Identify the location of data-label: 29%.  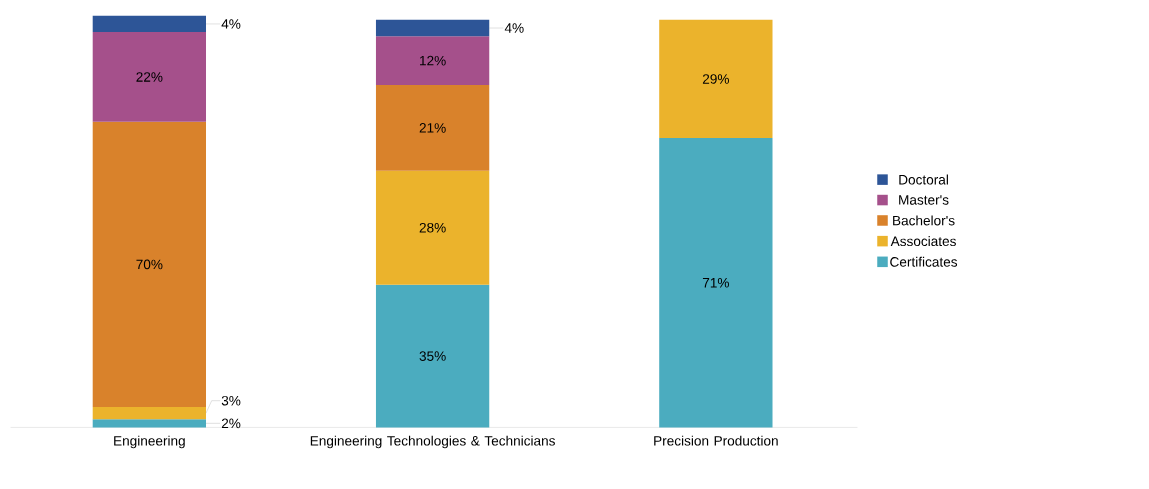
(715, 79).